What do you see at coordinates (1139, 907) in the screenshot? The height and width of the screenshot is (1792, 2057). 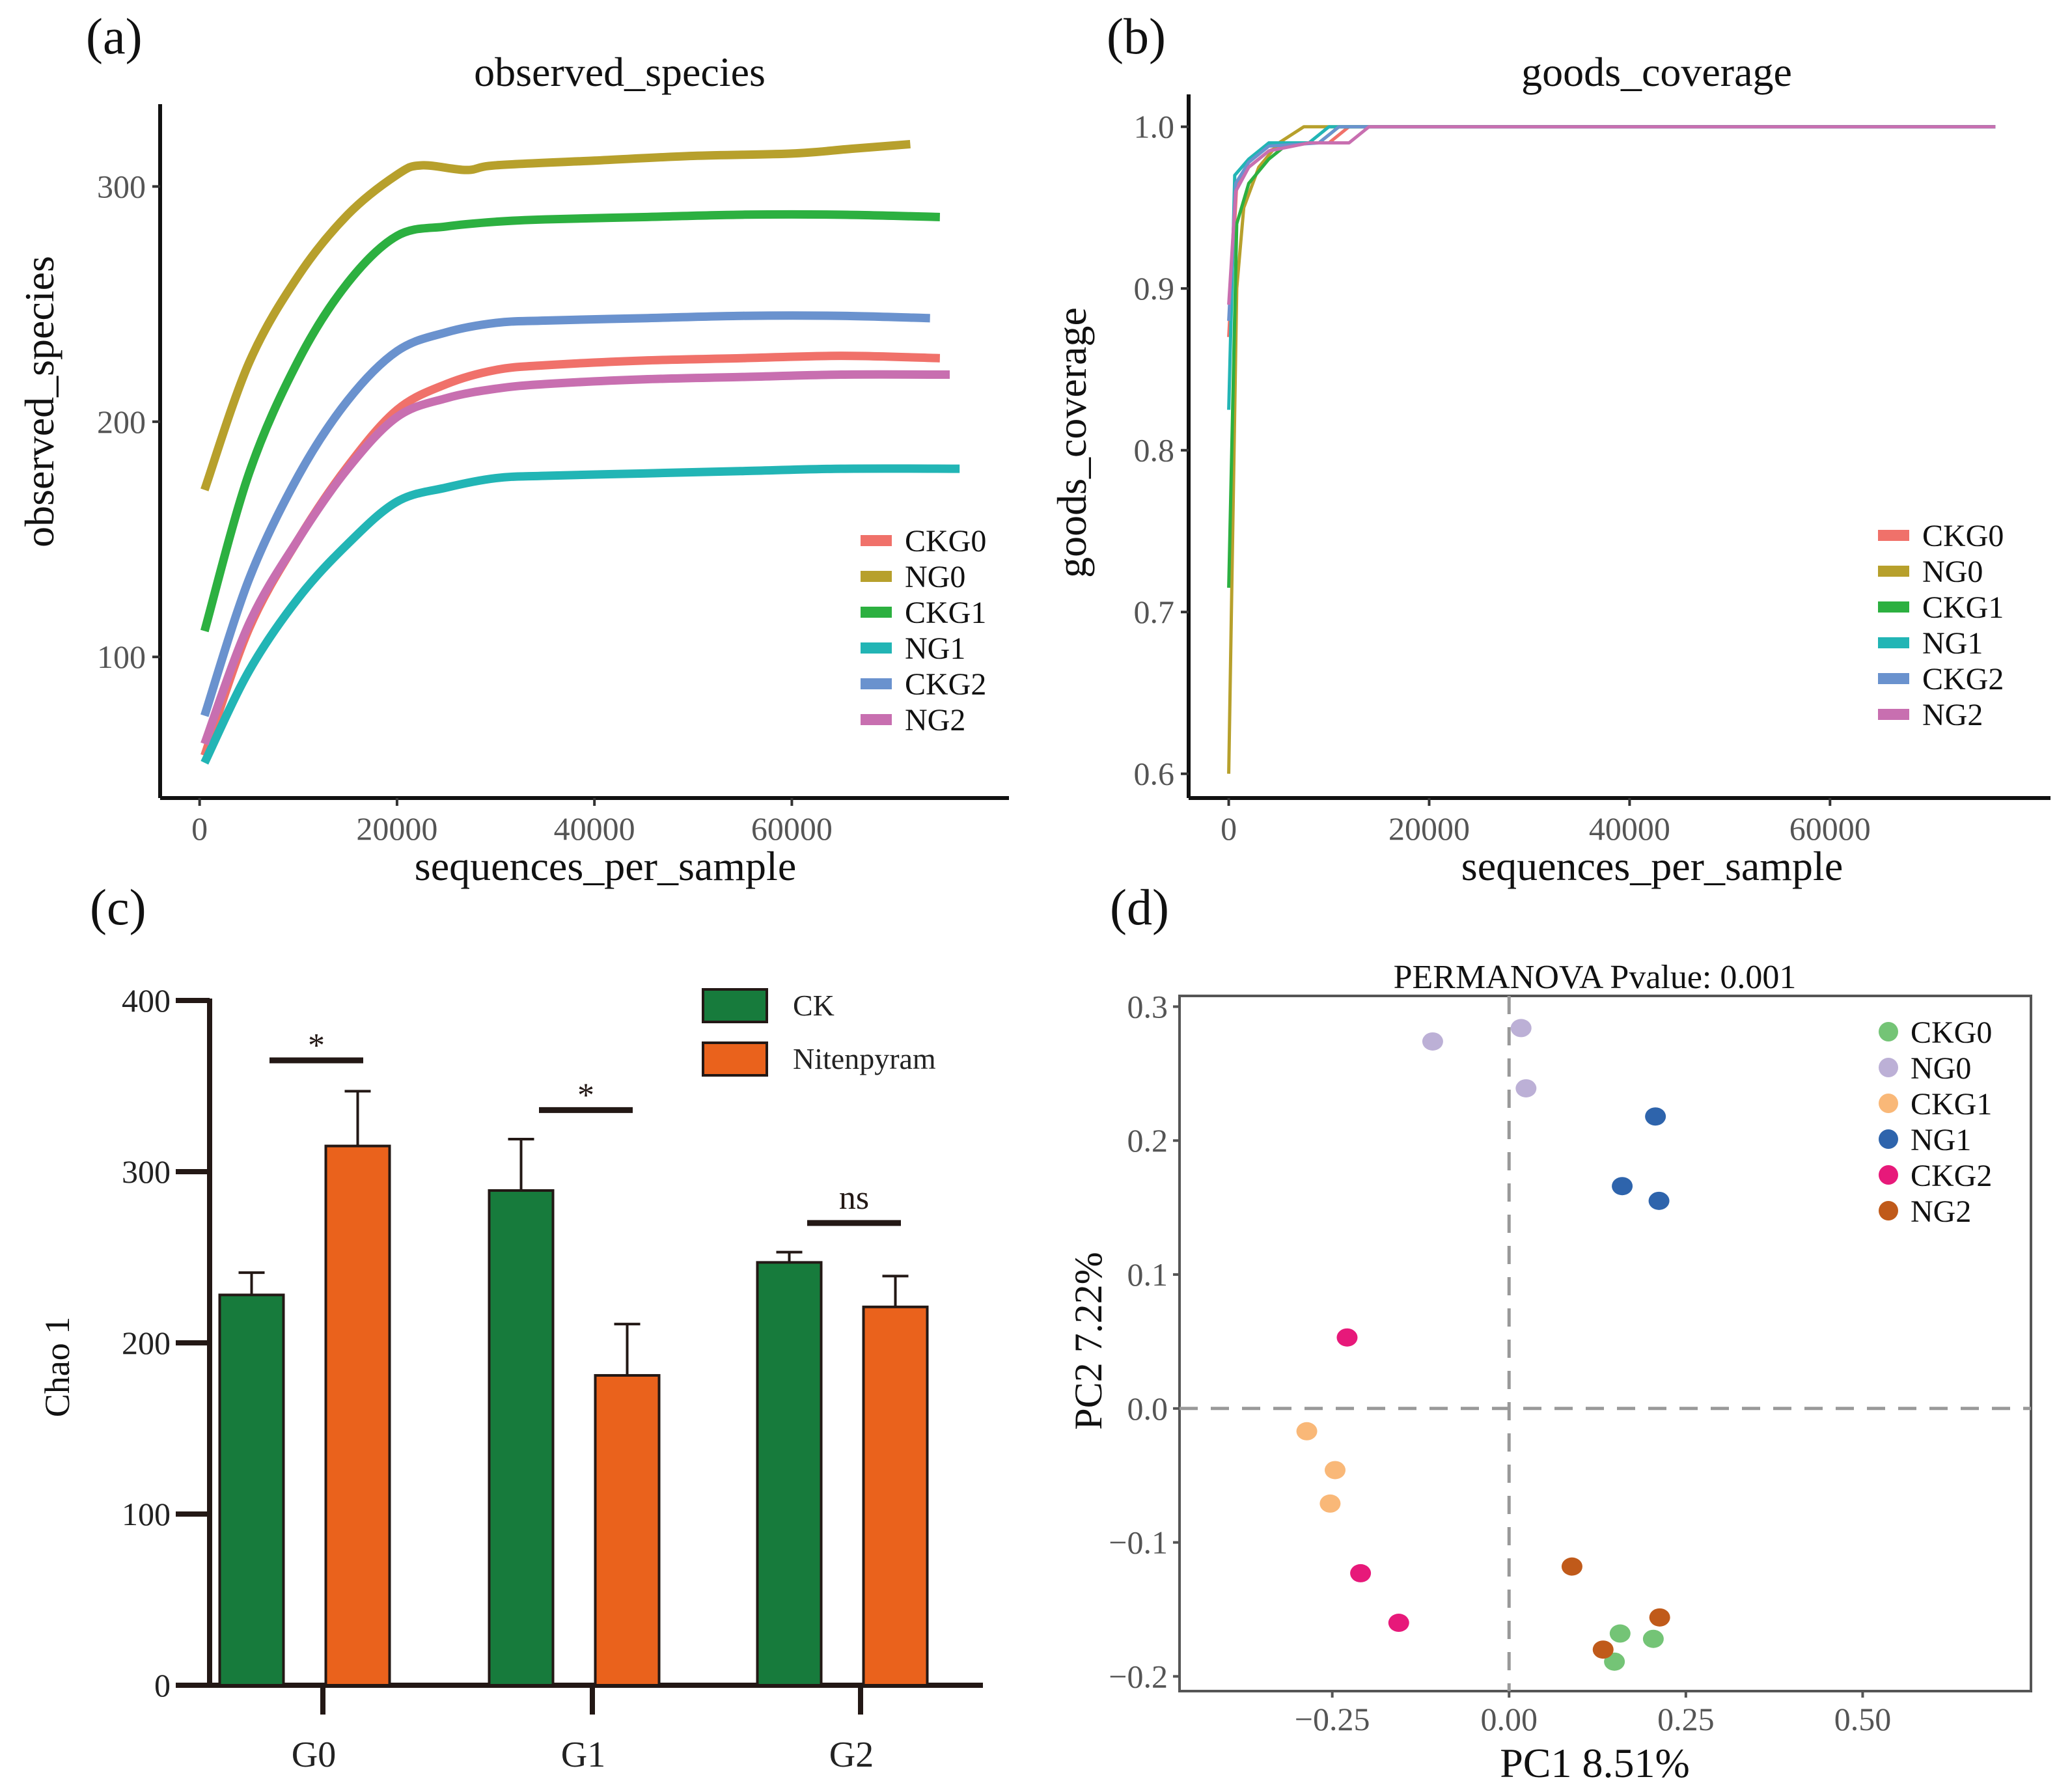 I see `panel-label-d: (d)` at bounding box center [1139, 907].